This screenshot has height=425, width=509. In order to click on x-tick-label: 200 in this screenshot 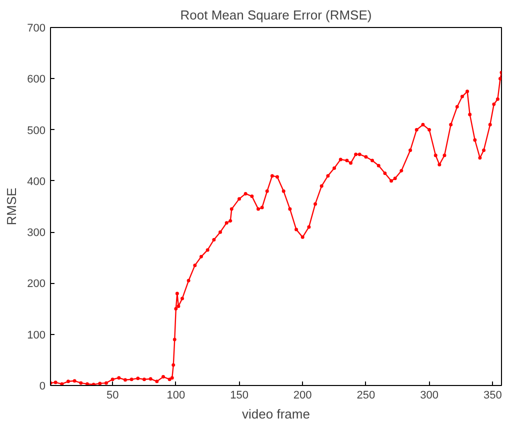, I will do `click(302, 396)`.